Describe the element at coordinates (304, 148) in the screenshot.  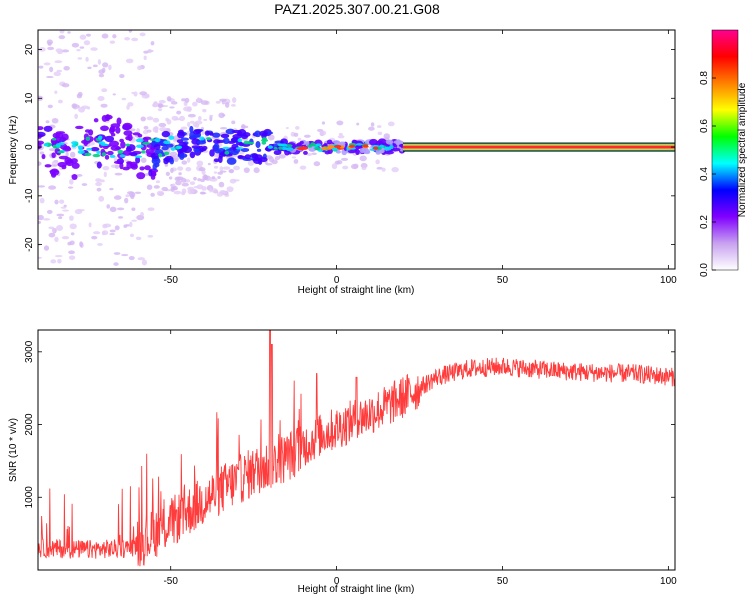
I see `spectrogram-hotspot` at that location.